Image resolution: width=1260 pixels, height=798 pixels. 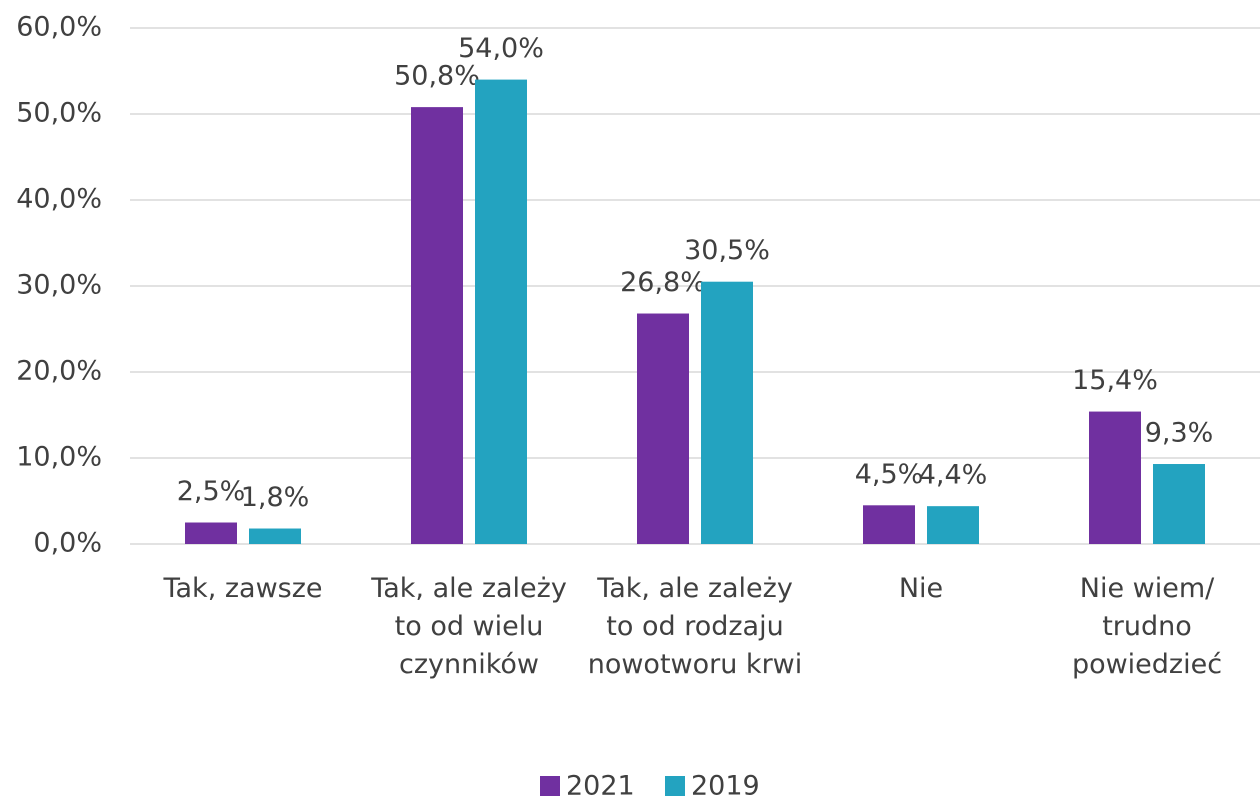 What do you see at coordinates (725, 784) in the screenshot?
I see `legend-label: 2019` at bounding box center [725, 784].